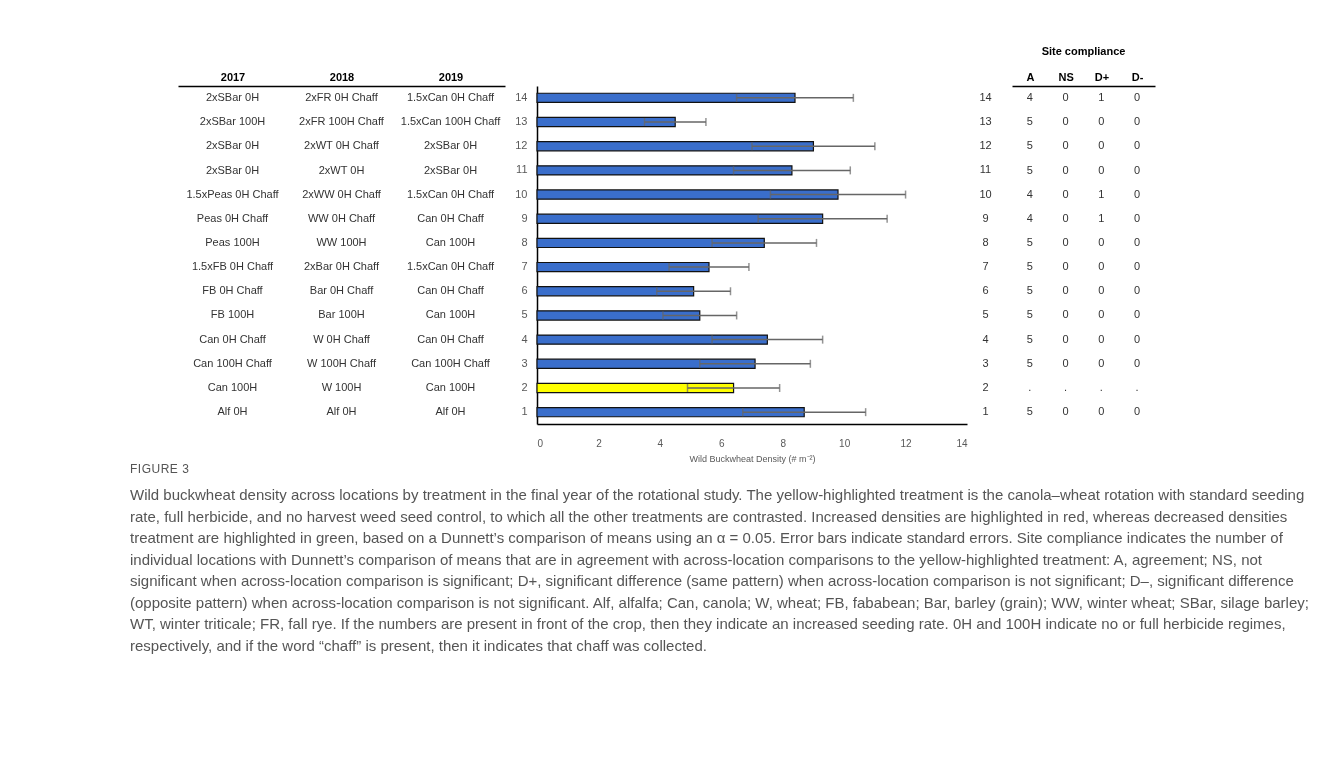 The width and height of the screenshot is (1319, 772). What do you see at coordinates (1029, 410) in the screenshot?
I see `category-label: 5` at bounding box center [1029, 410].